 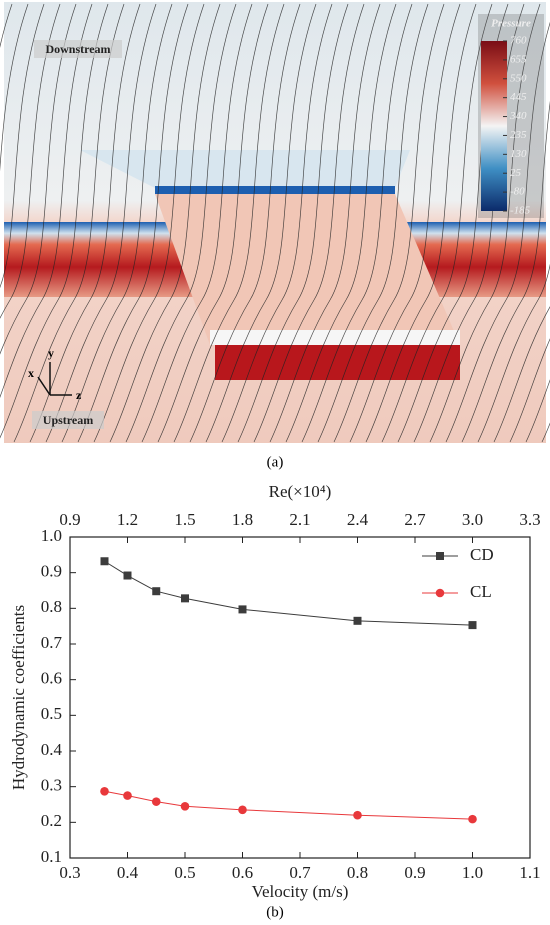 I want to click on x2-tick-label: 1.5, so click(x=184, y=519).